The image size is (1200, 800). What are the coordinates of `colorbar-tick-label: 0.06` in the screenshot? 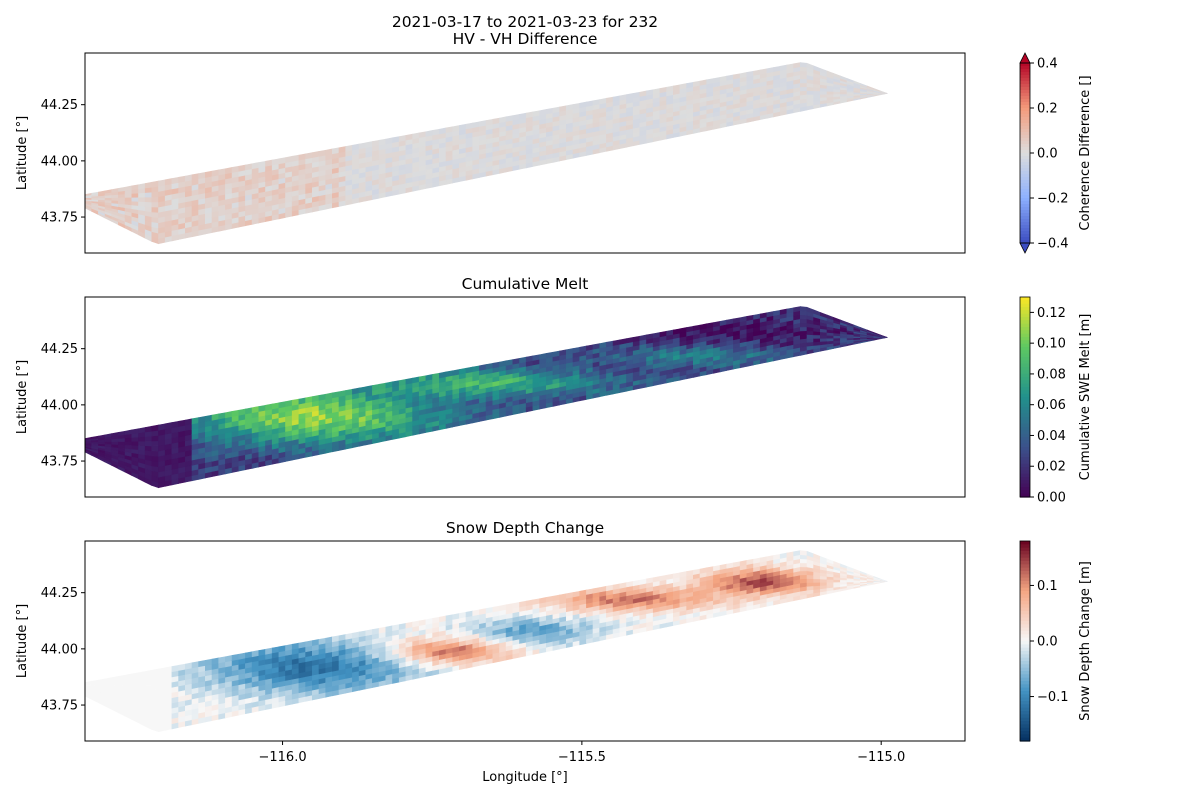 It's located at (1051, 405).